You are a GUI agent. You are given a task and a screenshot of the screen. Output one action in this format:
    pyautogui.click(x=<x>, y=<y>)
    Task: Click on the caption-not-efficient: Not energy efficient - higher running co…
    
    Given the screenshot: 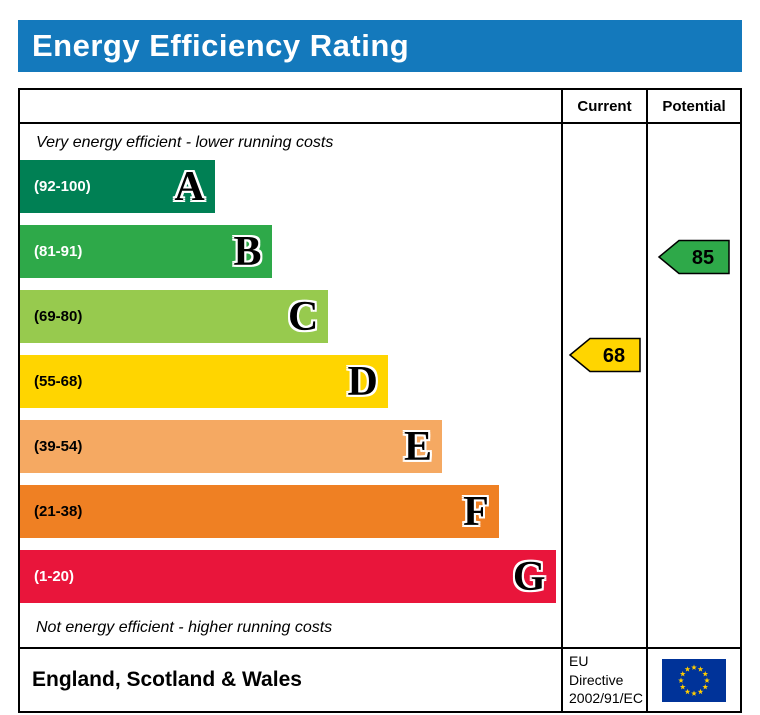 What is the action you would take?
    pyautogui.click(x=184, y=627)
    